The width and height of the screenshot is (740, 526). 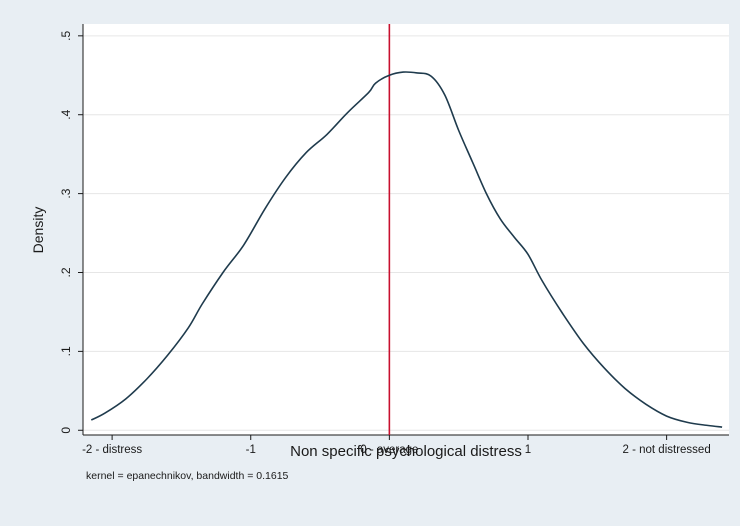 What do you see at coordinates (66, 430) in the screenshot?
I see `y-tick-label-0: 0` at bounding box center [66, 430].